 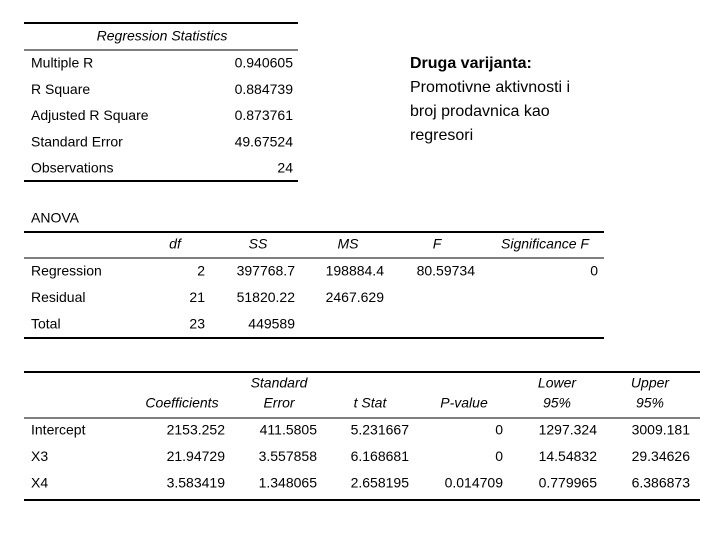 I want to click on cell: 51820.22, so click(x=266, y=297).